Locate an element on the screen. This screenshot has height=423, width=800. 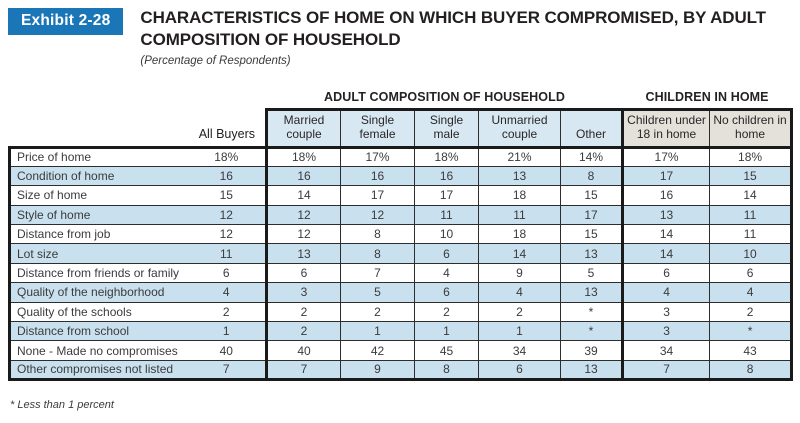
column-header-married-couple: Married couple is located at coordinates (303, 128).